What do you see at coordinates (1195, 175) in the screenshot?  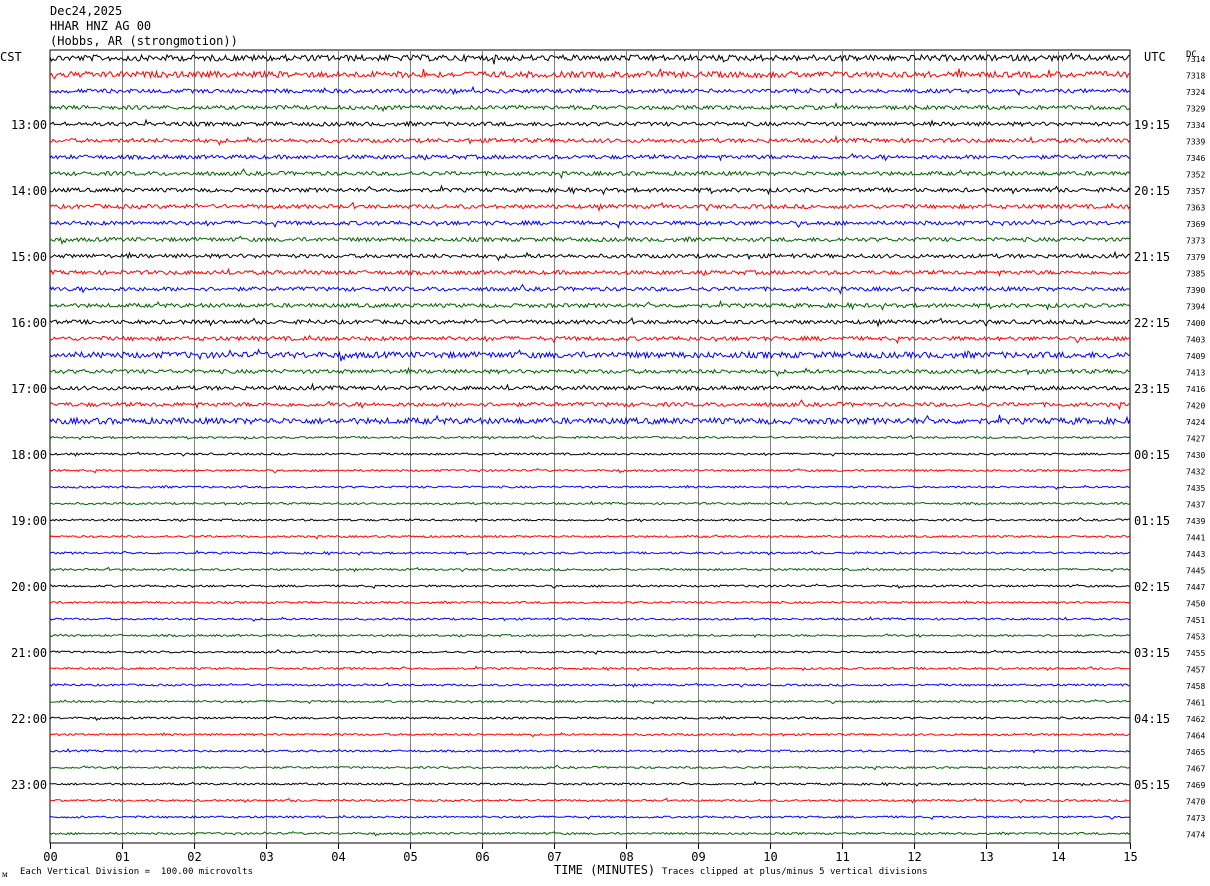 I see `dc-offset-label: 7352` at bounding box center [1195, 175].